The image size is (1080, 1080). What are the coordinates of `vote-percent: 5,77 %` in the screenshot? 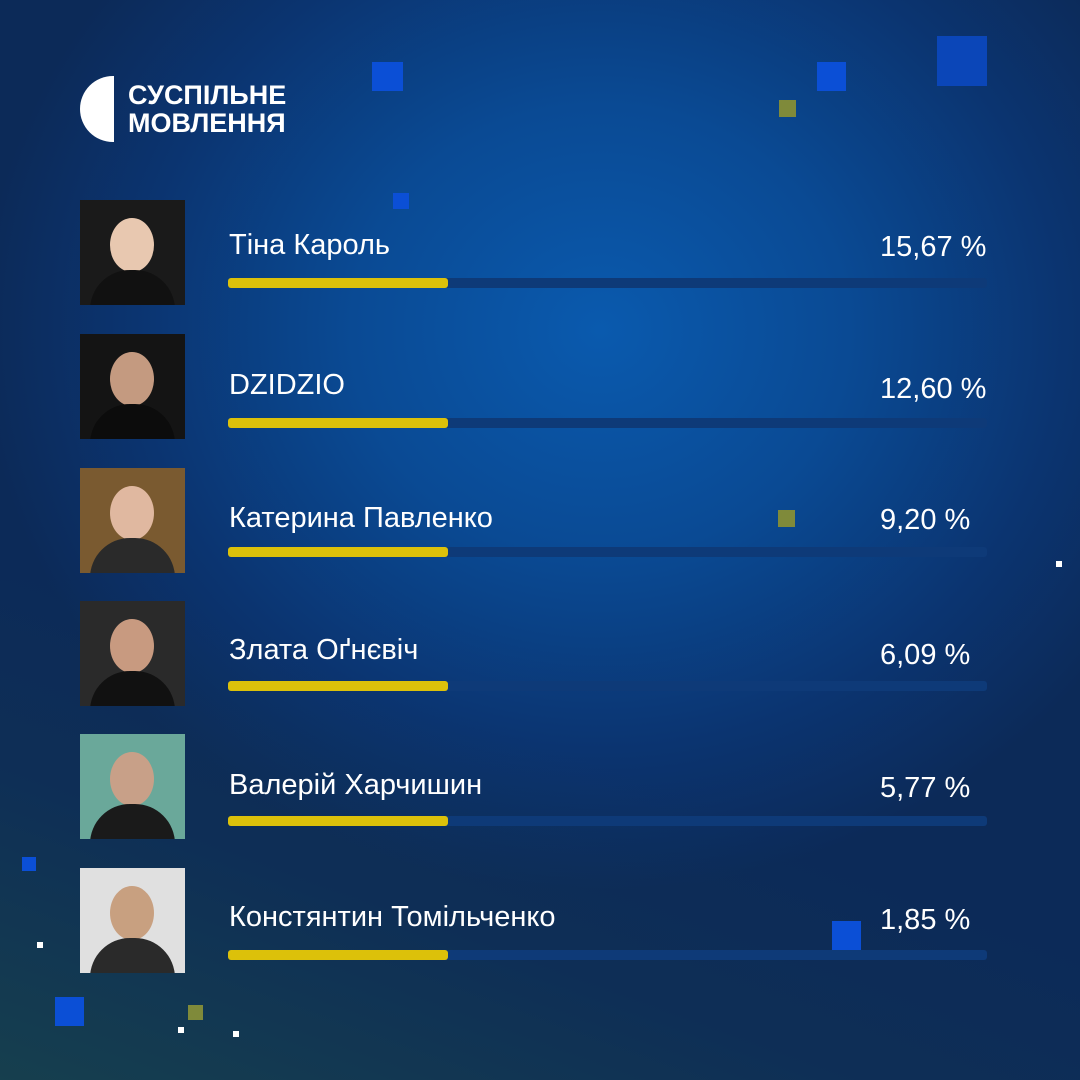 It's located at (925, 788).